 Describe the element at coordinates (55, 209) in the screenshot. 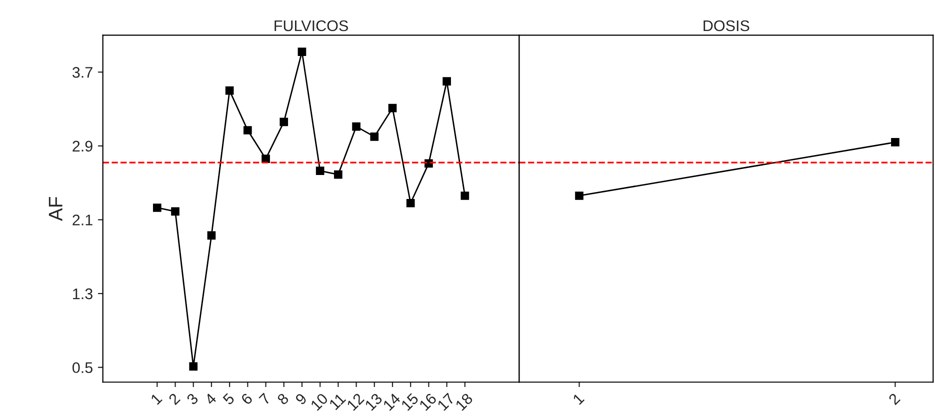

I see `y-axis-title: AF` at that location.